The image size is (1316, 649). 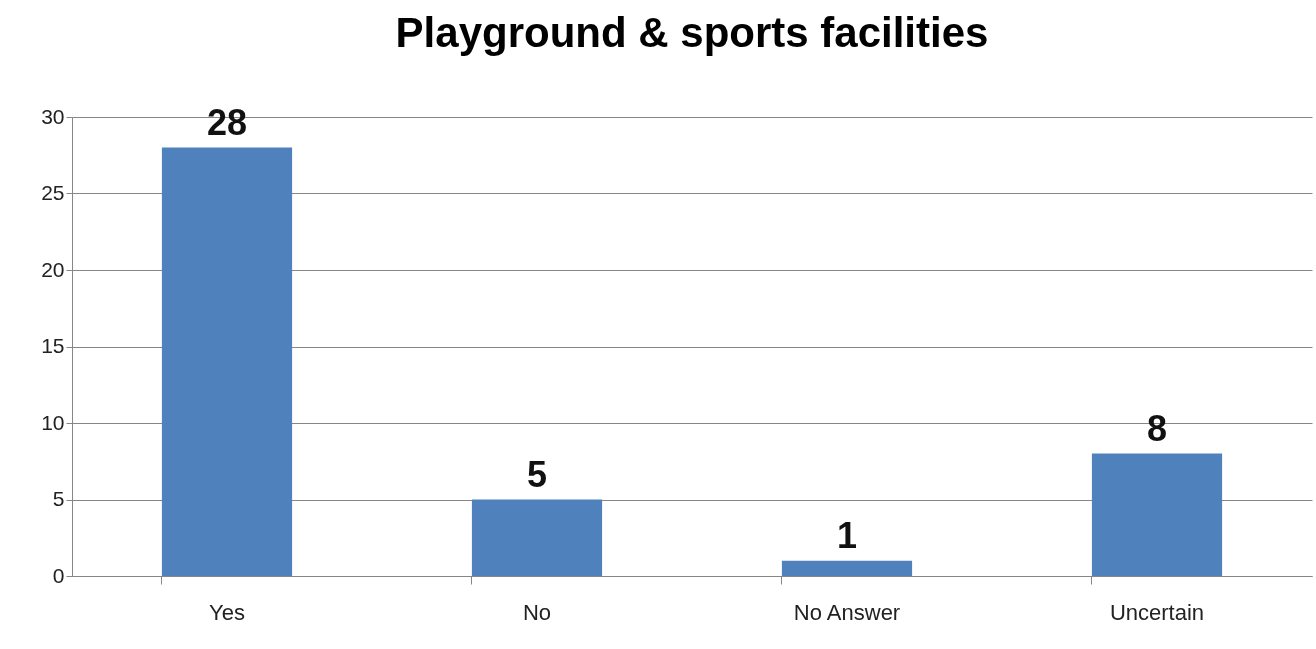 I want to click on data-label: 8, so click(x=1157, y=428).